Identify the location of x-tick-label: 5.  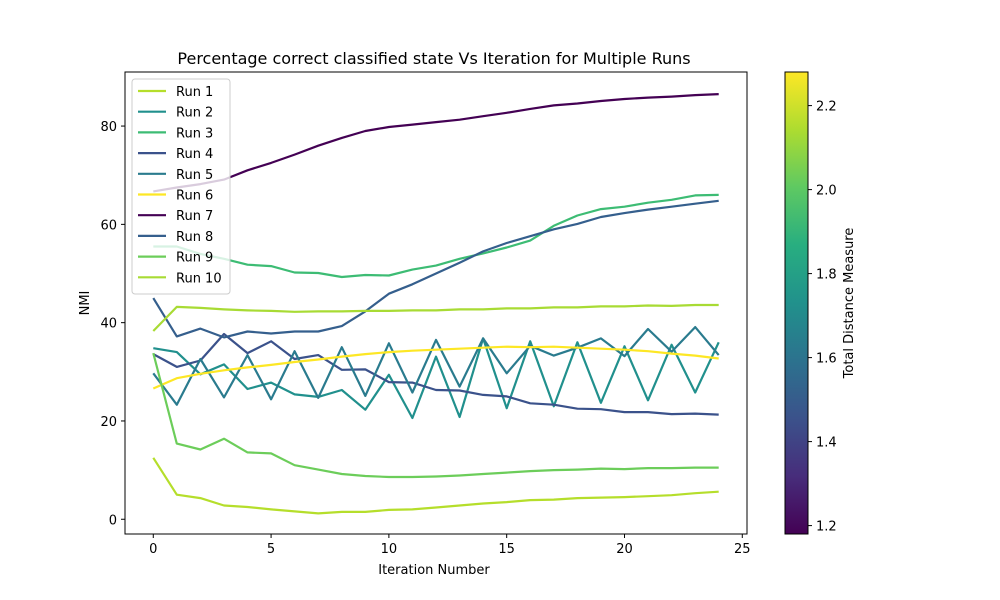
(271, 549).